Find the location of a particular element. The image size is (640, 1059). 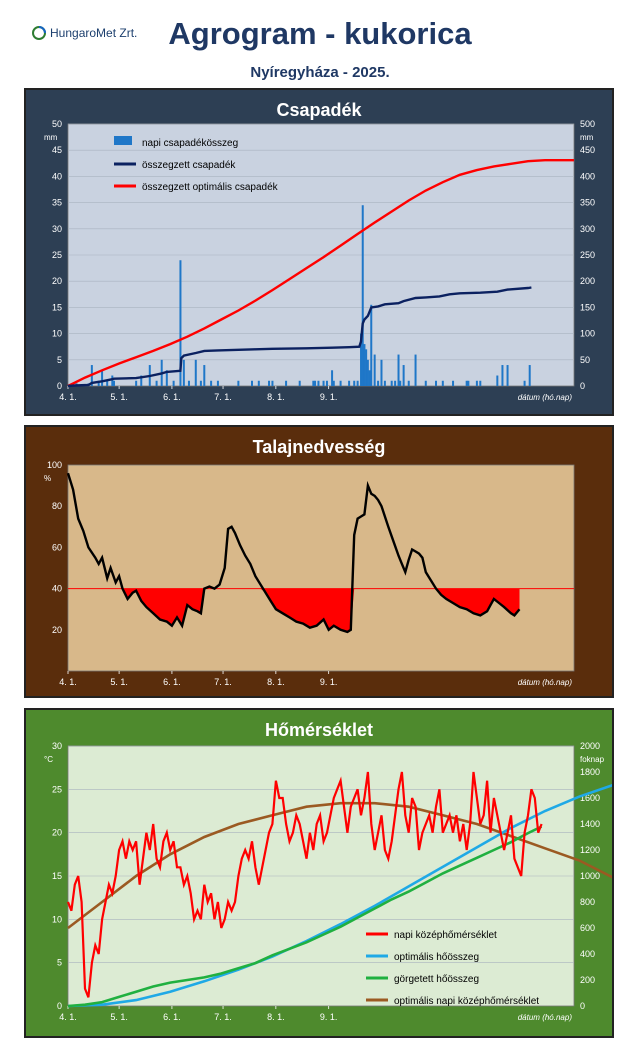

y-right-axis-label: mm is located at coordinates (587, 137).